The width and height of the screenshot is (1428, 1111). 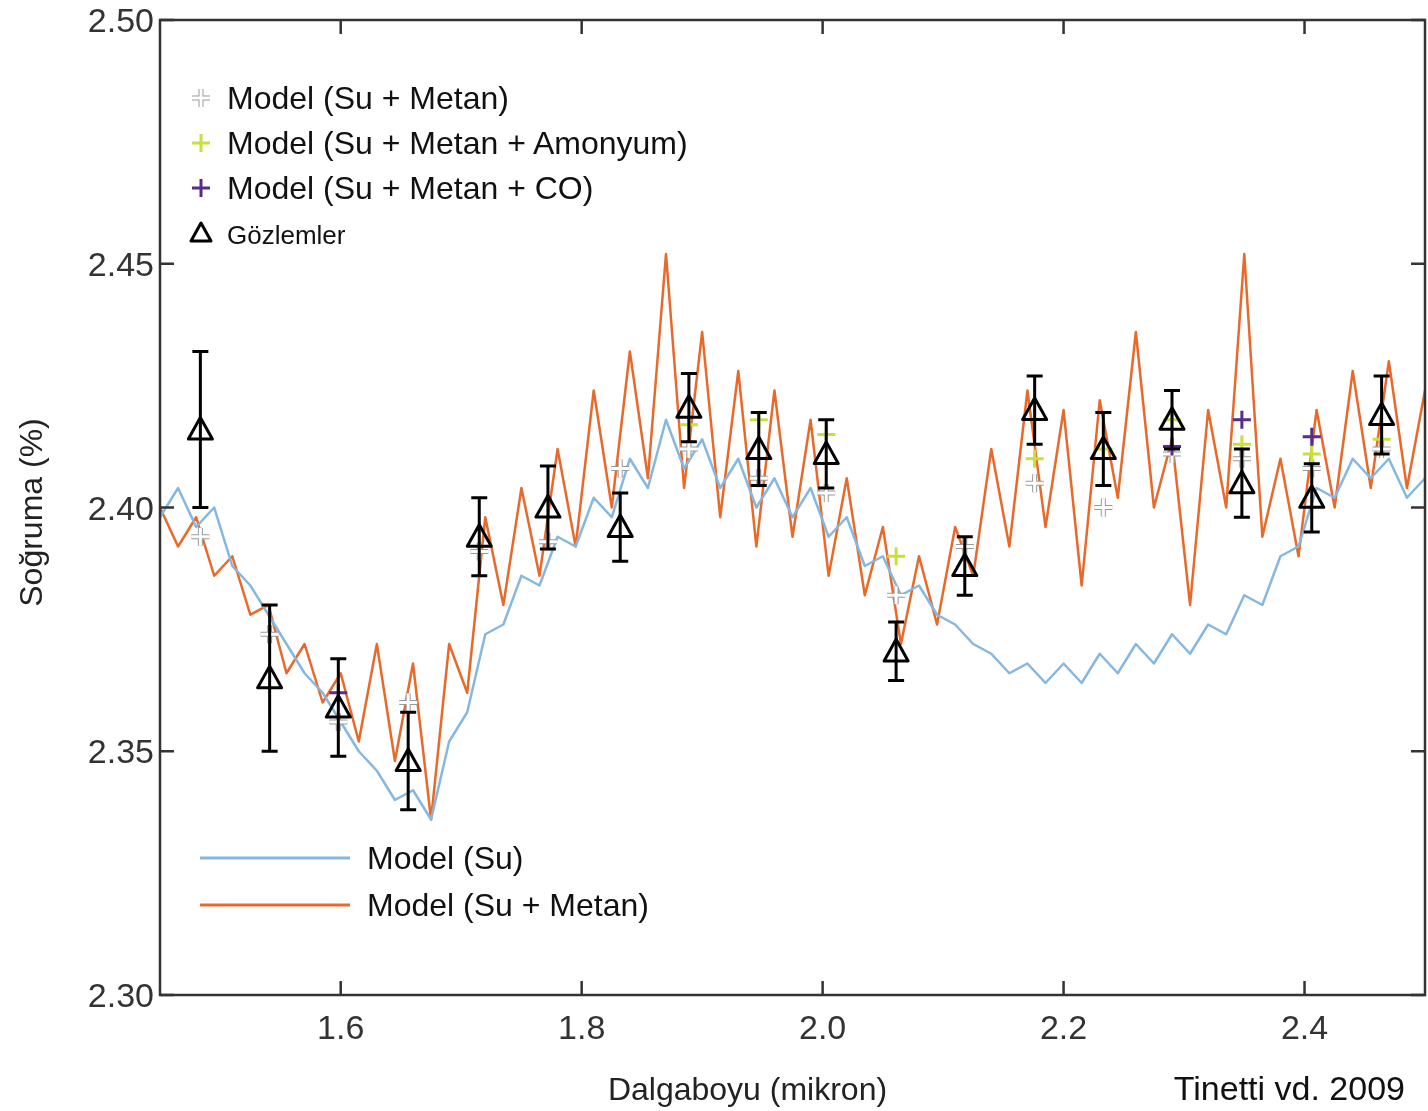 What do you see at coordinates (31, 512) in the screenshot?
I see `y-axis-title: Soğruma (%)` at bounding box center [31, 512].